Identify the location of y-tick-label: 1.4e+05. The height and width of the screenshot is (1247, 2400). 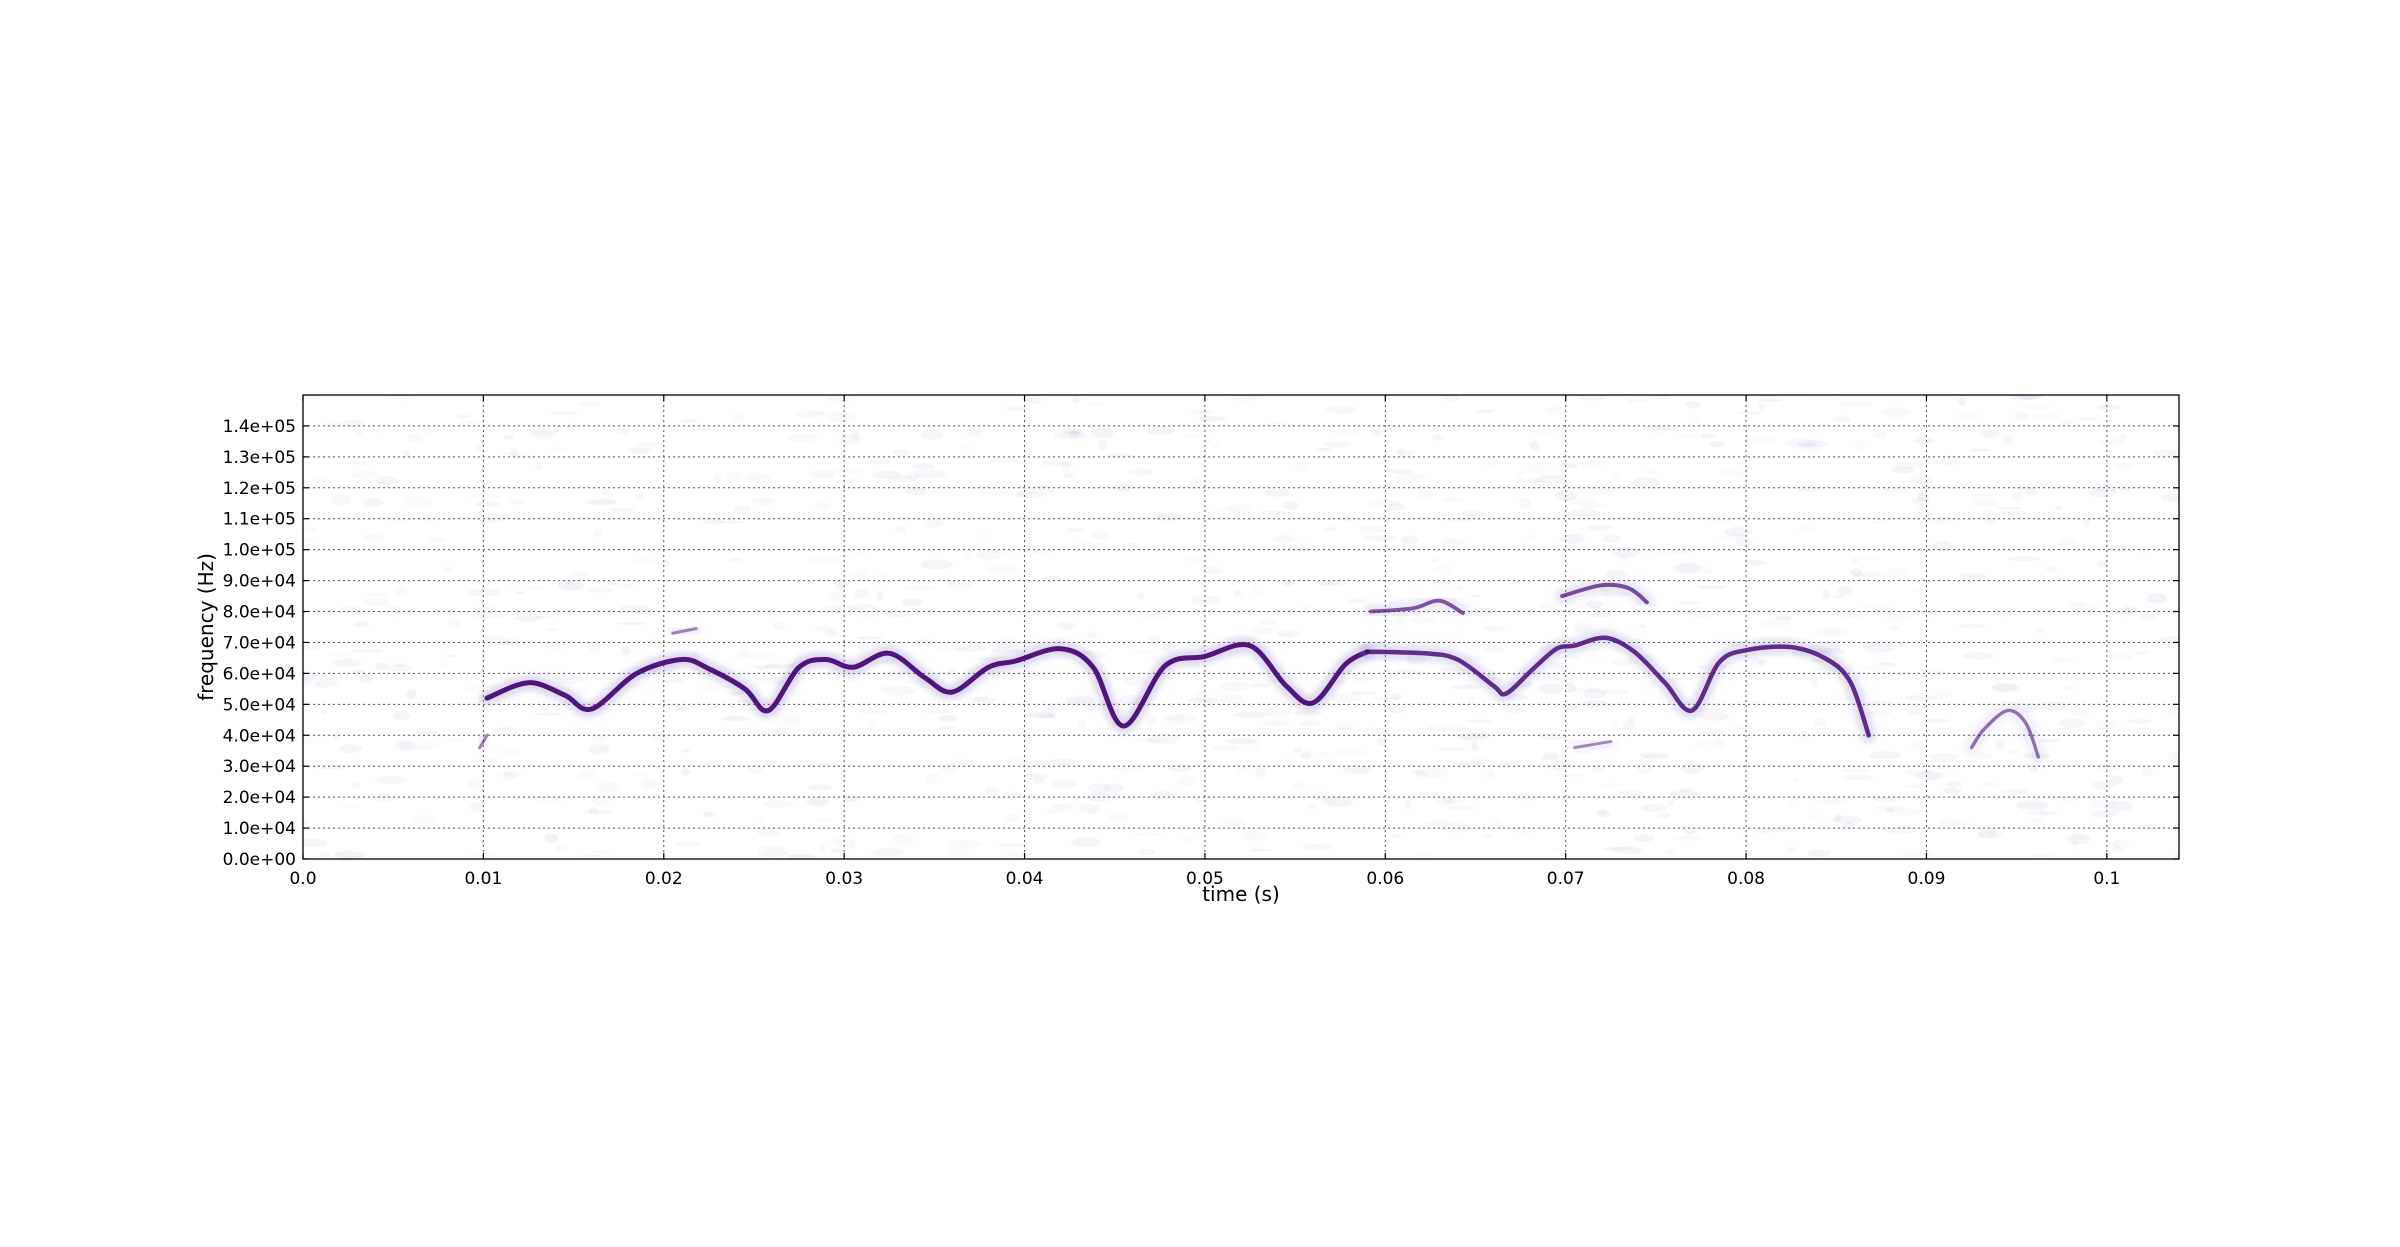
(259, 427).